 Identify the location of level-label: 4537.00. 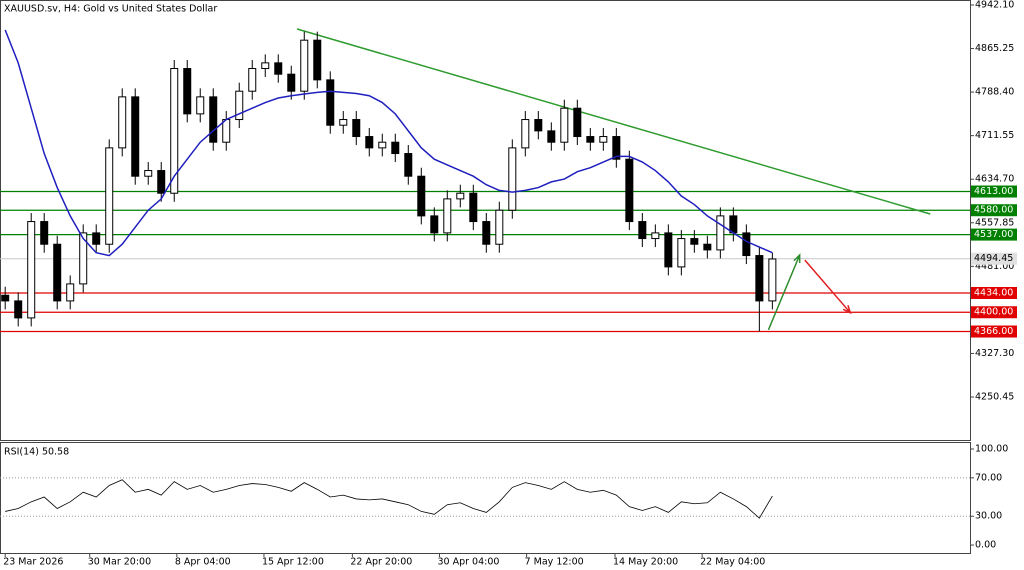
(993, 234).